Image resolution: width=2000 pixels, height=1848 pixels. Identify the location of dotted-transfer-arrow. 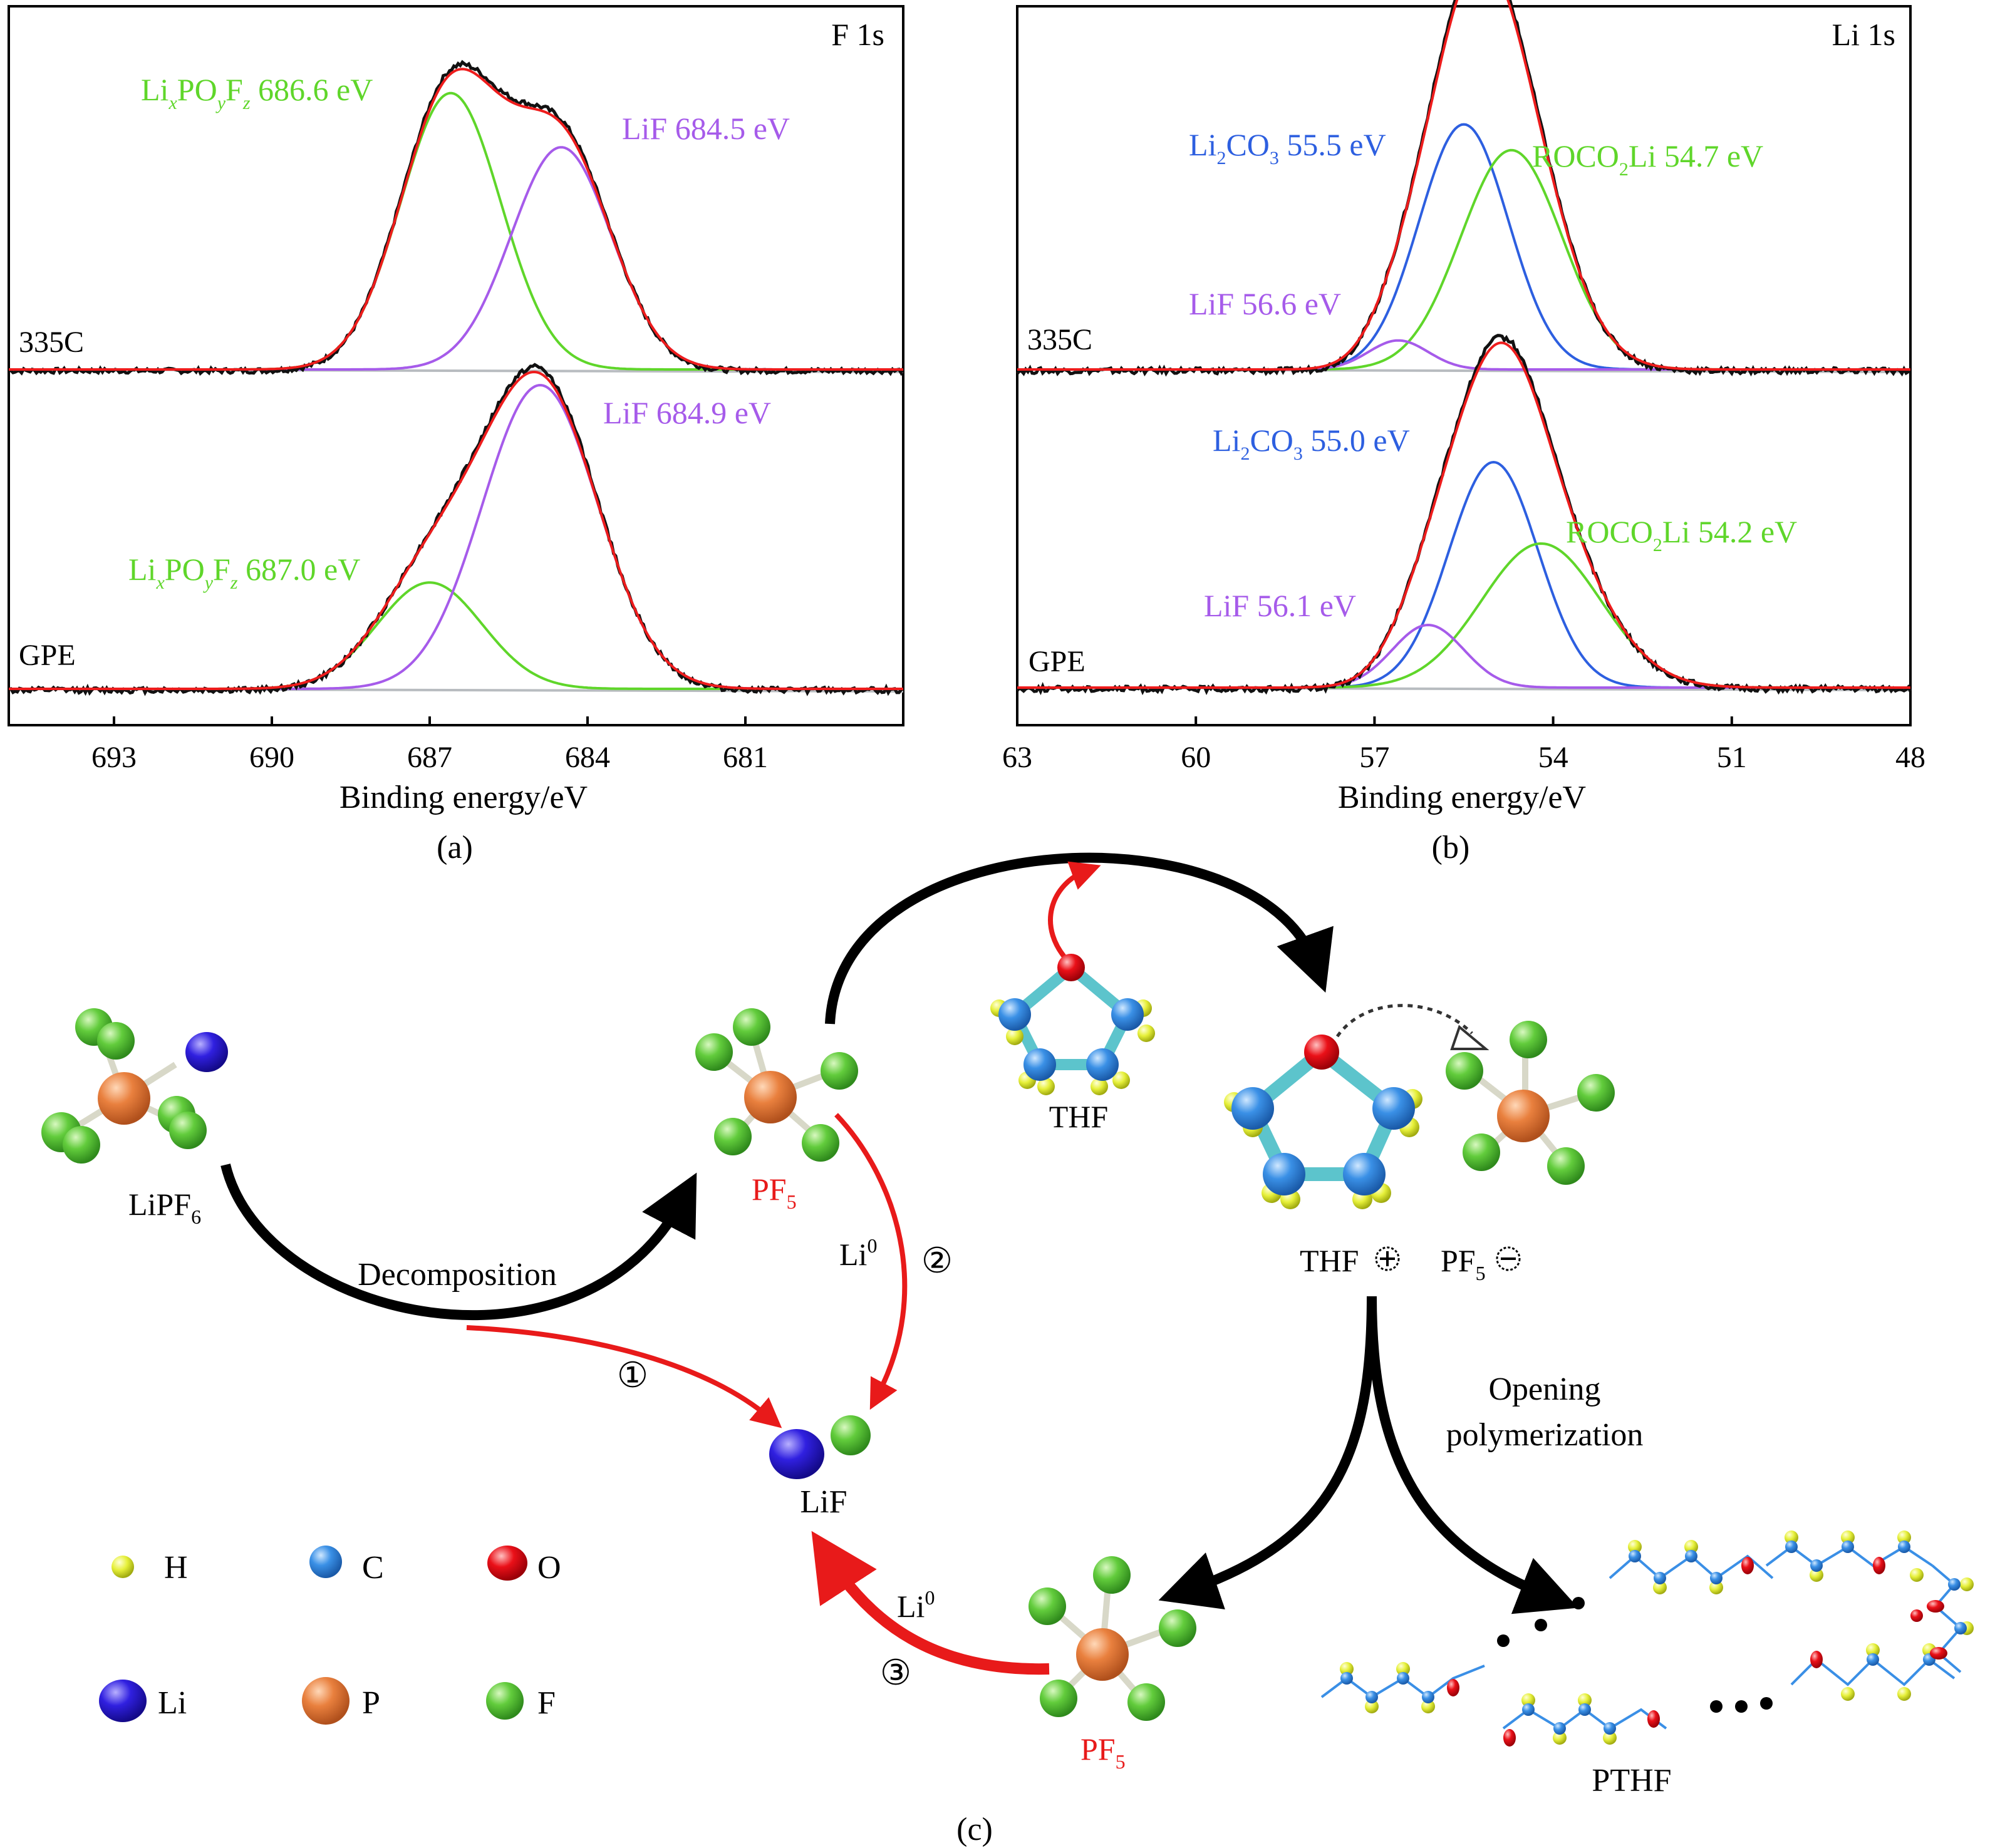
(1404, 1021).